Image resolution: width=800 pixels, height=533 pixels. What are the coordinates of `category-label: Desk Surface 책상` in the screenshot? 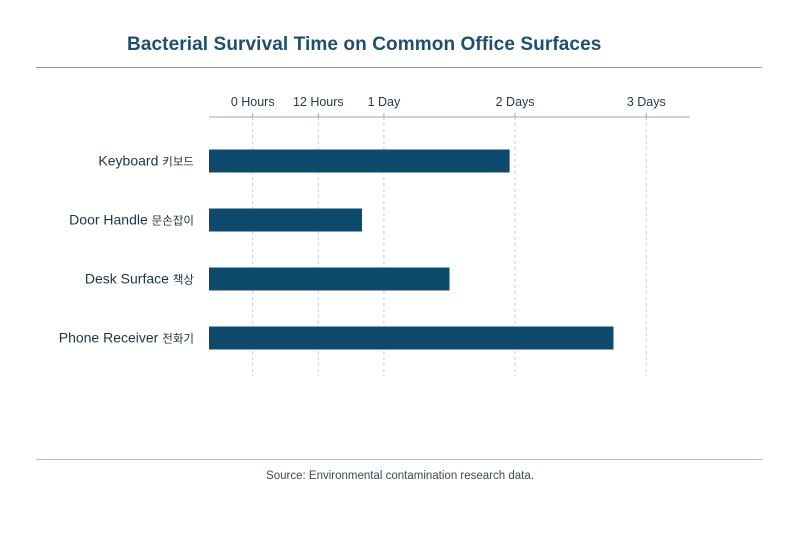 It's located at (140, 279).